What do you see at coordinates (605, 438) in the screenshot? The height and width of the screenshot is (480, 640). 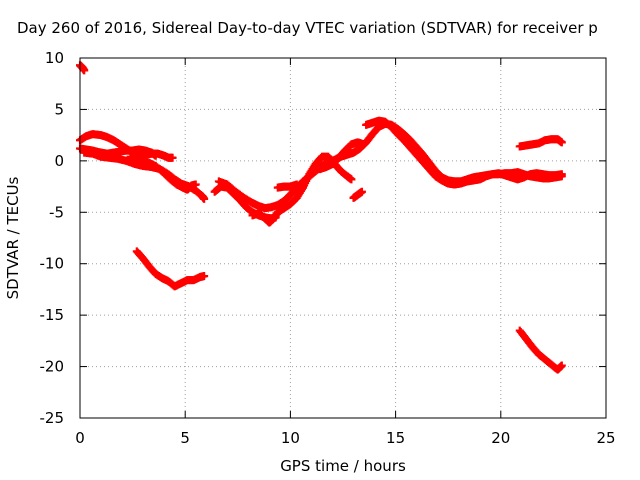 I see `x-tick-label: 25` at bounding box center [605, 438].